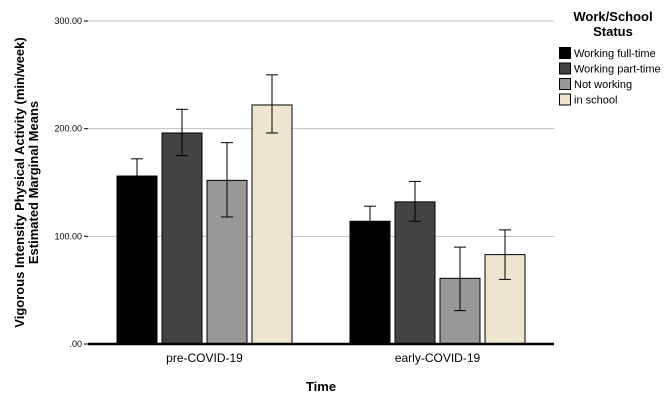 This screenshot has height=400, width=668. Describe the element at coordinates (68, 129) in the screenshot. I see `y-tick-label: 200.00` at that location.